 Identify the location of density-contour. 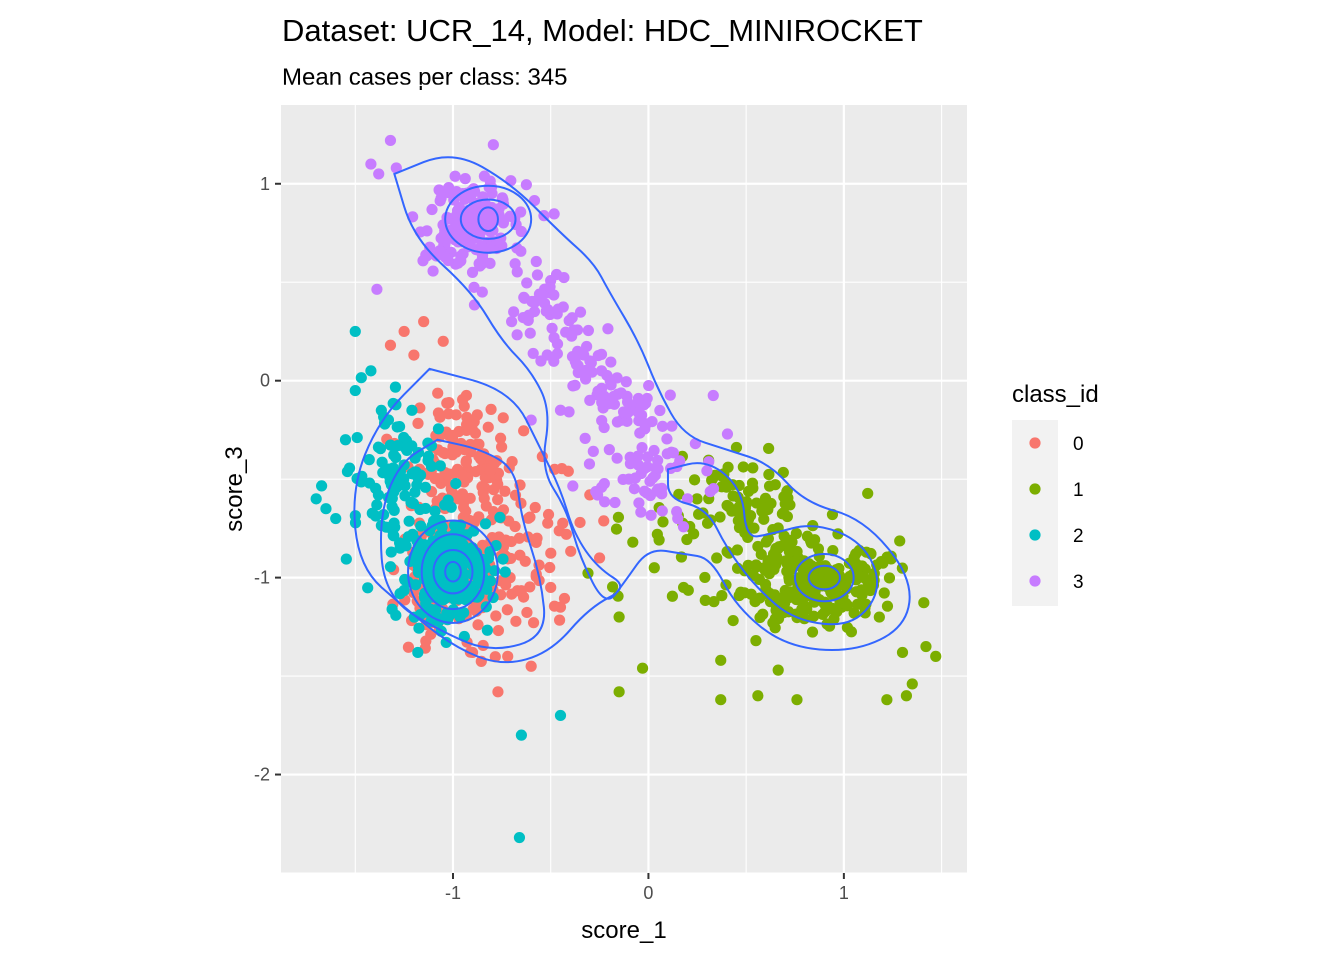
(453, 572).